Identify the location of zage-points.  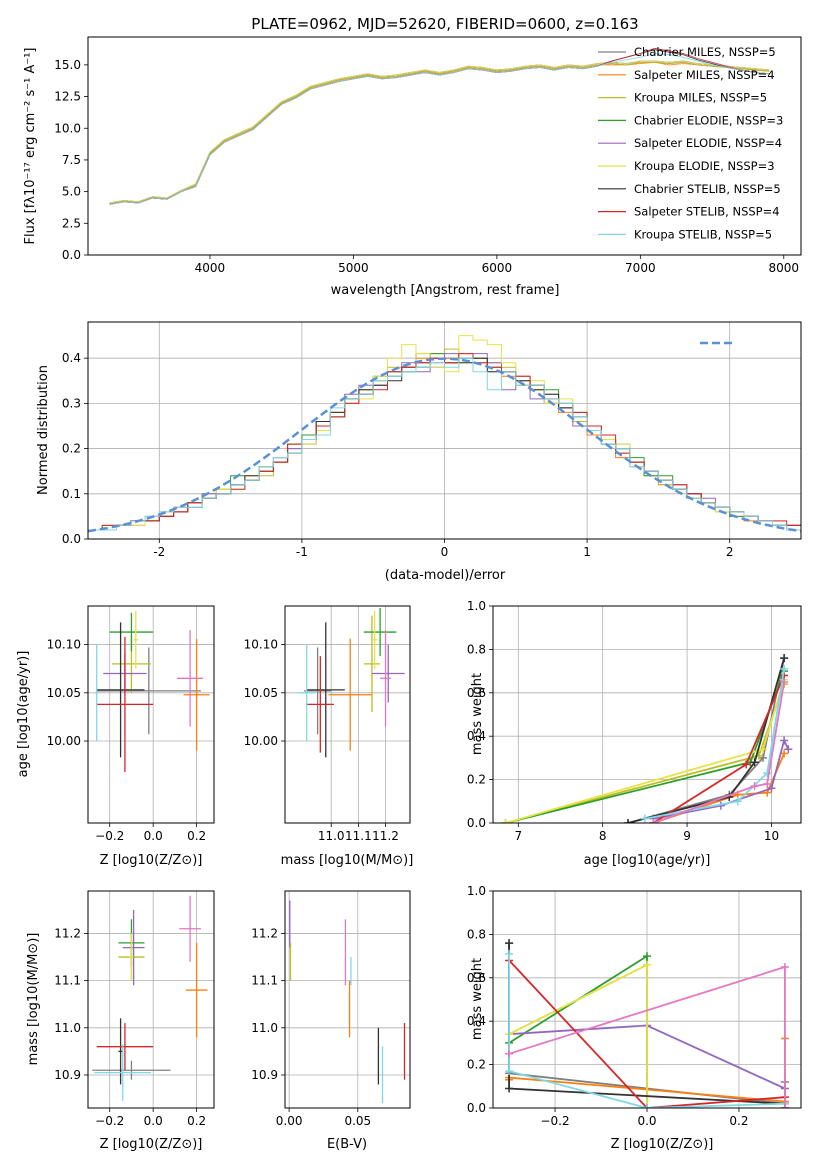
(152, 691).